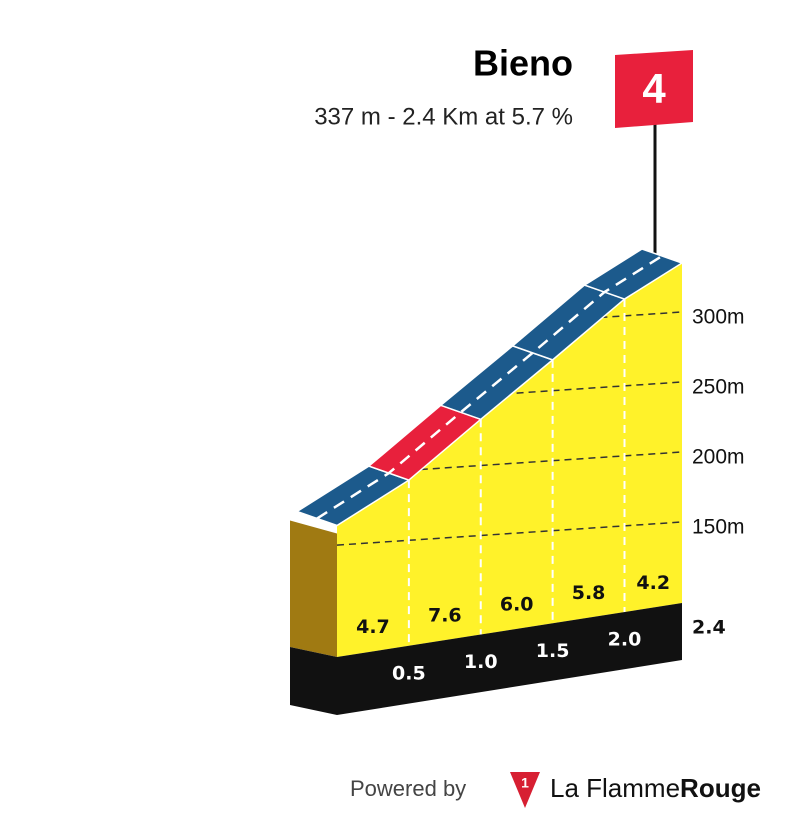 This screenshot has width=800, height=822. Describe the element at coordinates (509, 659) in the screenshot. I see `km-band` at that location.